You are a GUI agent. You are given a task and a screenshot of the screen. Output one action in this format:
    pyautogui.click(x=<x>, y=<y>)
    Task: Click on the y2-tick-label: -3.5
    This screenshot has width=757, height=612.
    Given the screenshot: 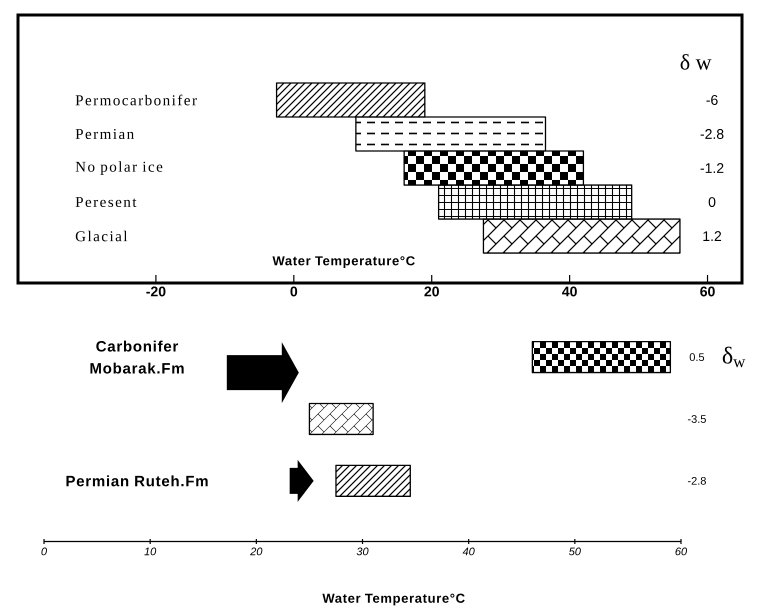 What is the action you would take?
    pyautogui.click(x=697, y=419)
    